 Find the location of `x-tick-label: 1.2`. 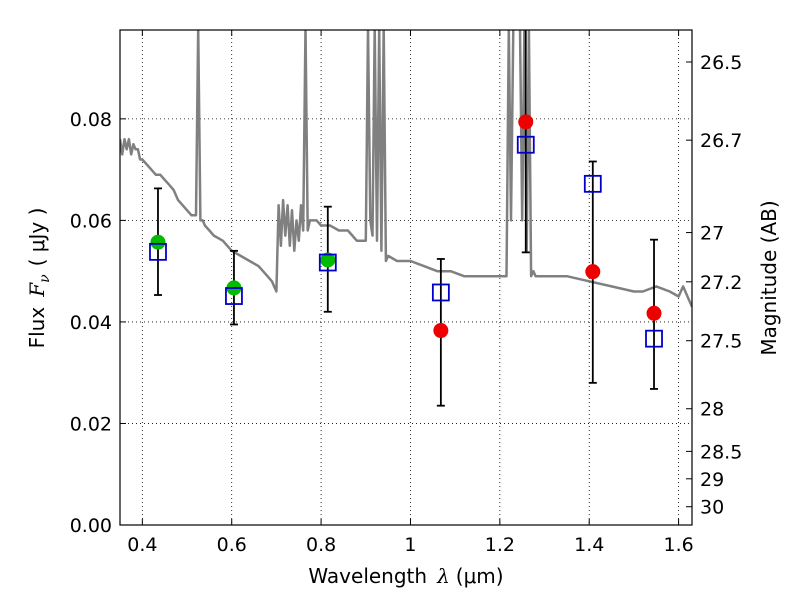

x-tick-label: 1.2 is located at coordinates (500, 545).